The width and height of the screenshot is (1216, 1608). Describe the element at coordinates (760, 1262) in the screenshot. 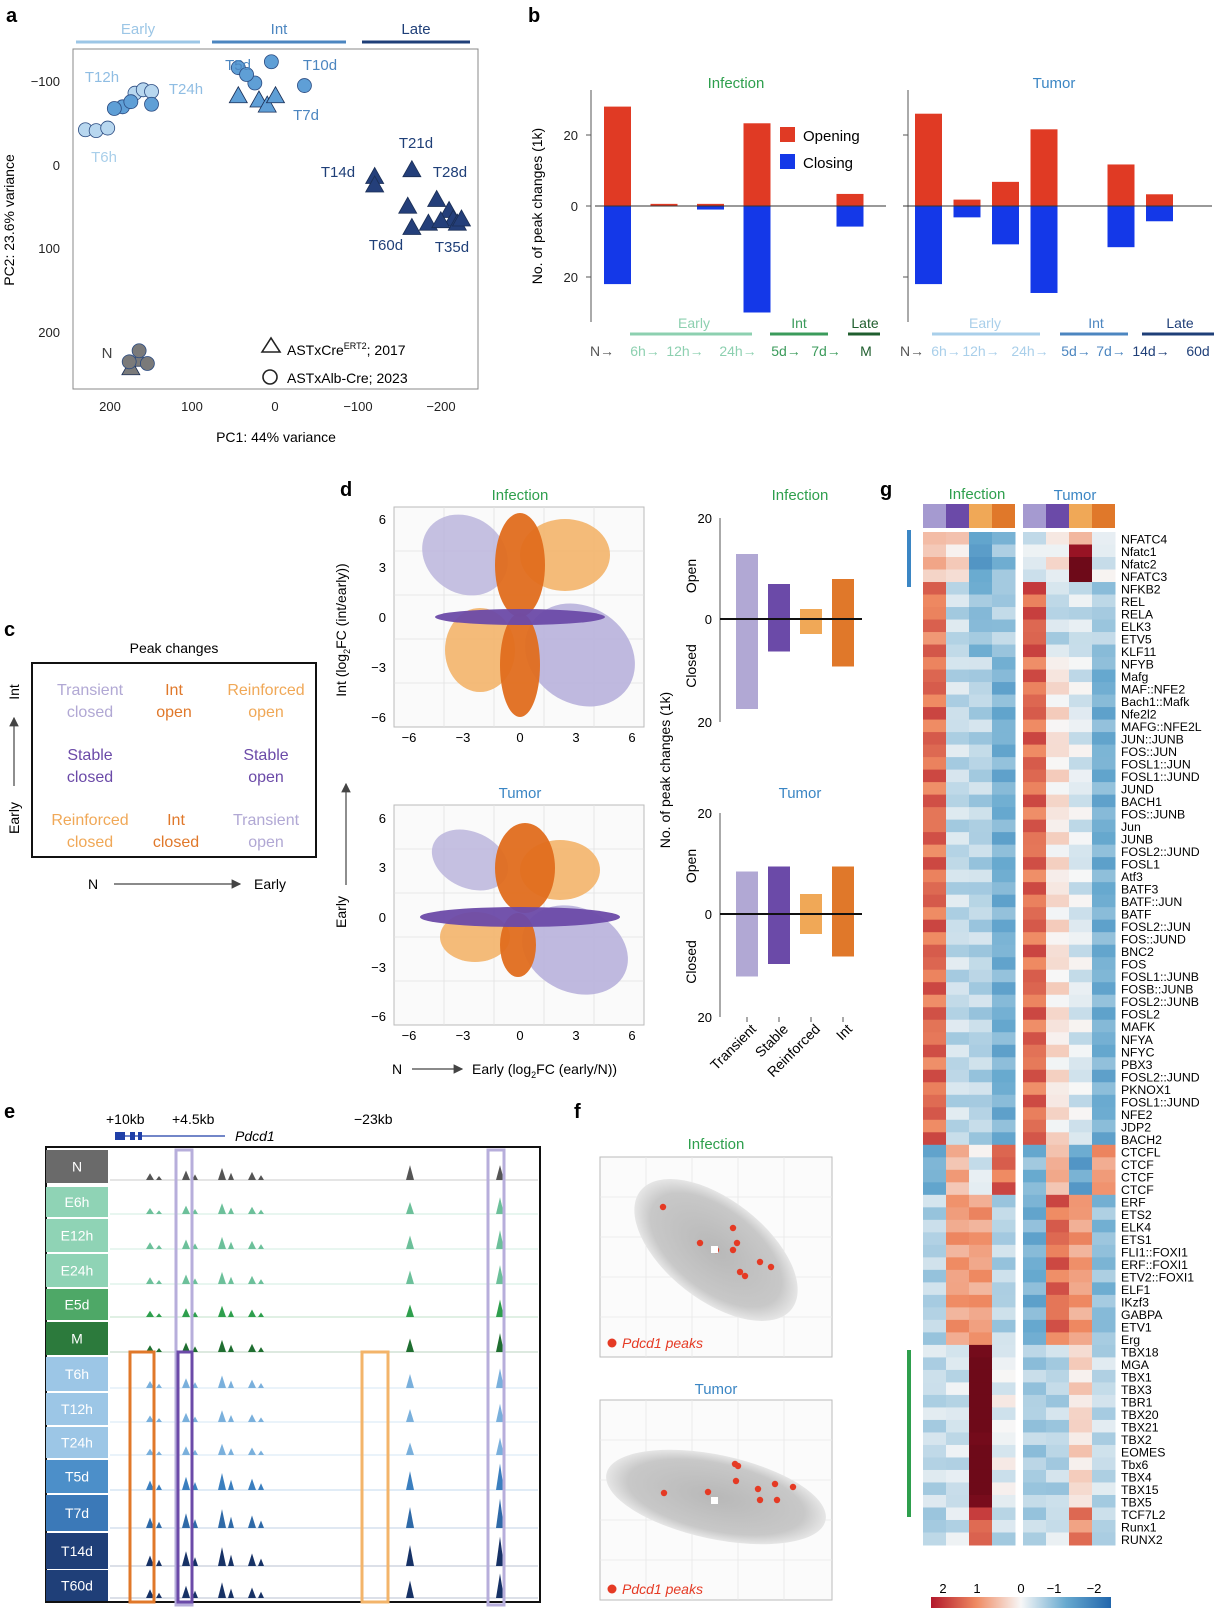

I see `f-pdcd1-peak-dot` at that location.